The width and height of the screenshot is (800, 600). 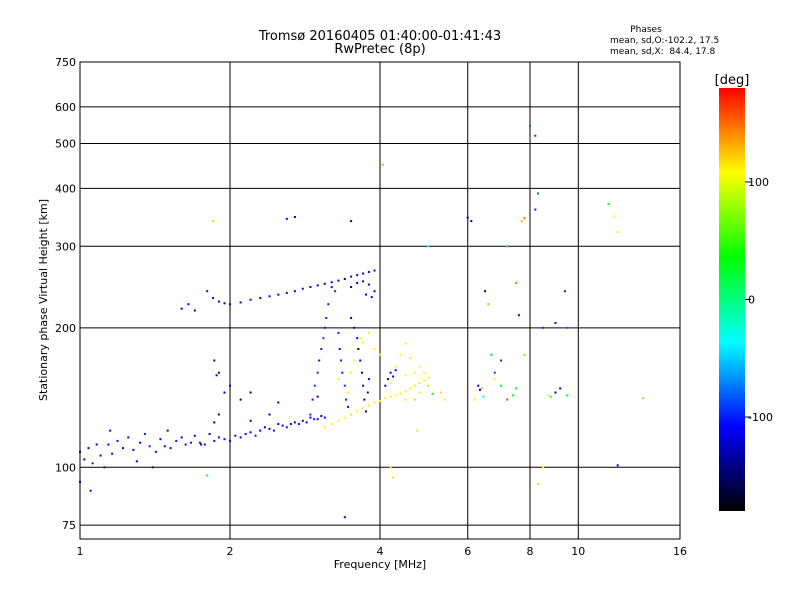 I want to click on chart-title: Tromsø 20160405 01:40:00-01:41:43, so click(x=379, y=36).